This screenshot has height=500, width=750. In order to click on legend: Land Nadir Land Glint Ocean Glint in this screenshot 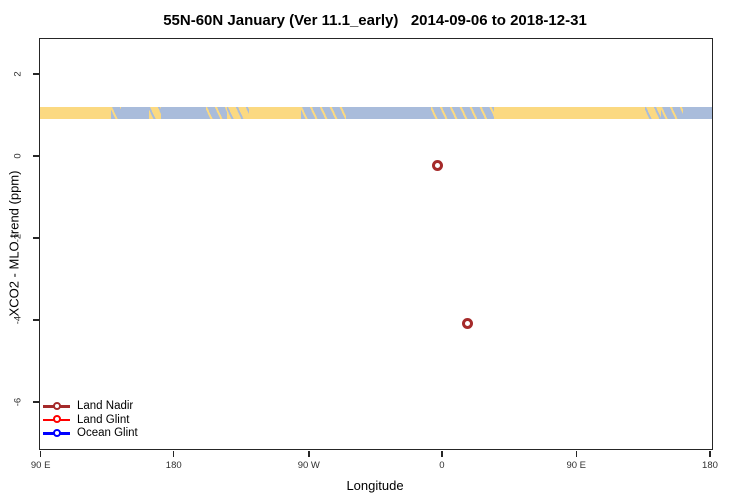, I will do `click(90, 420)`.